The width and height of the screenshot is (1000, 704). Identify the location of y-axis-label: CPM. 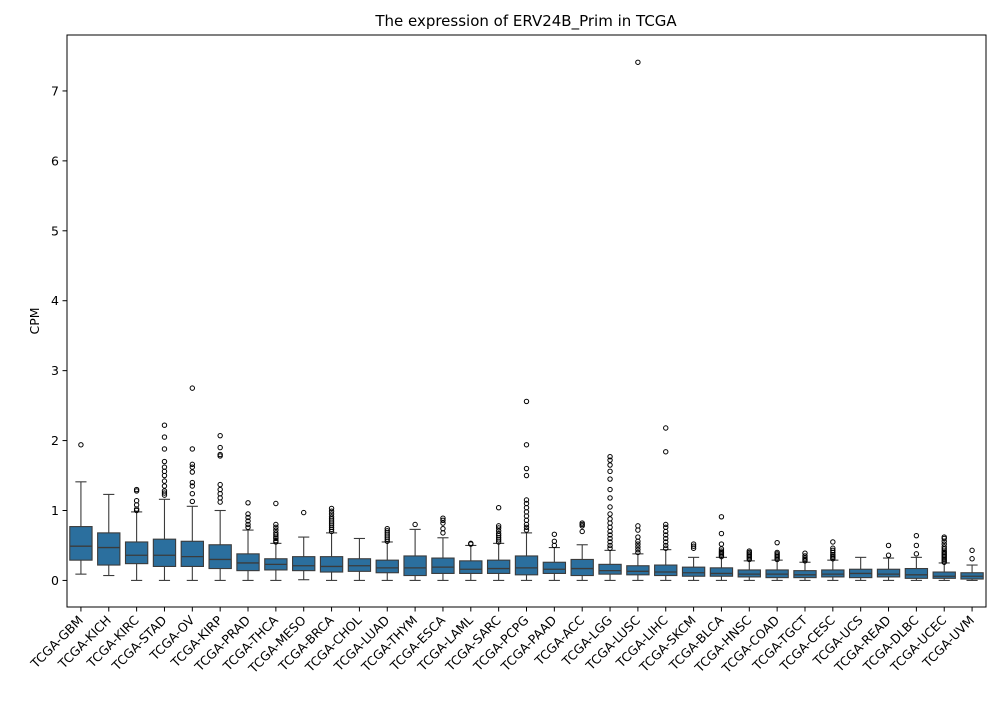
(34, 320).